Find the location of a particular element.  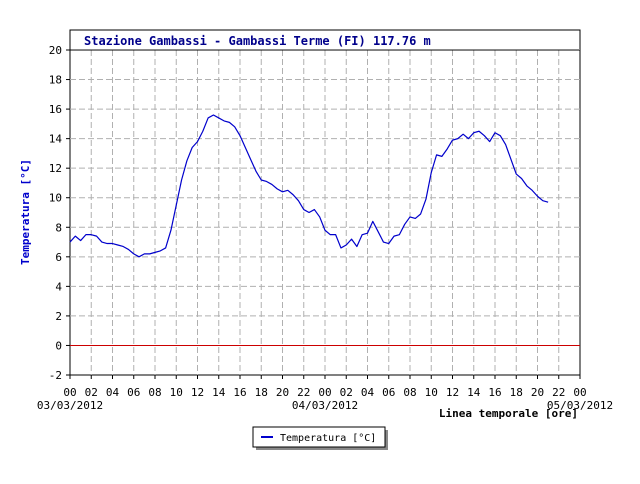

y-tick-label: 14 is located at coordinates (56, 139).